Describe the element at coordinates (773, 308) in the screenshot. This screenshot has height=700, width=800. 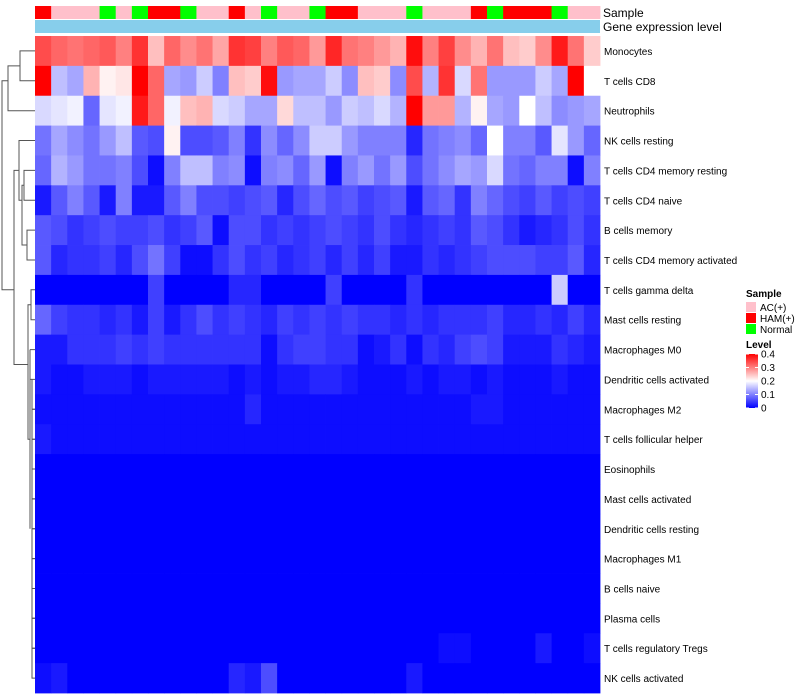
I see `sample-legend-label: AC(+)` at that location.